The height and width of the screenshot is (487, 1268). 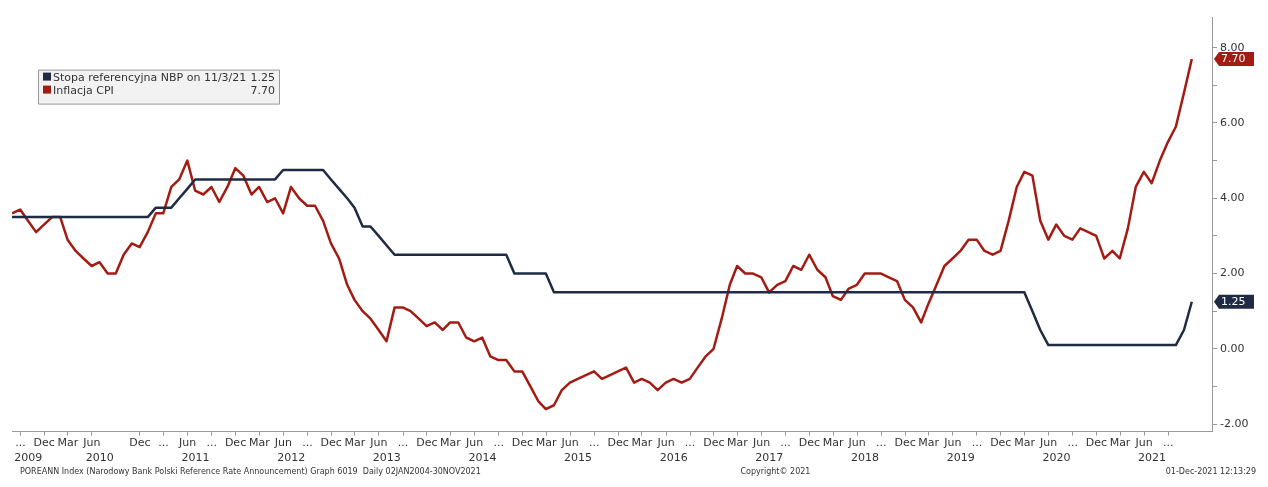 What do you see at coordinates (164, 77) in the screenshot?
I see `legend-label: Stopa referencyjna NBP on 11/3/21 1.25` at bounding box center [164, 77].